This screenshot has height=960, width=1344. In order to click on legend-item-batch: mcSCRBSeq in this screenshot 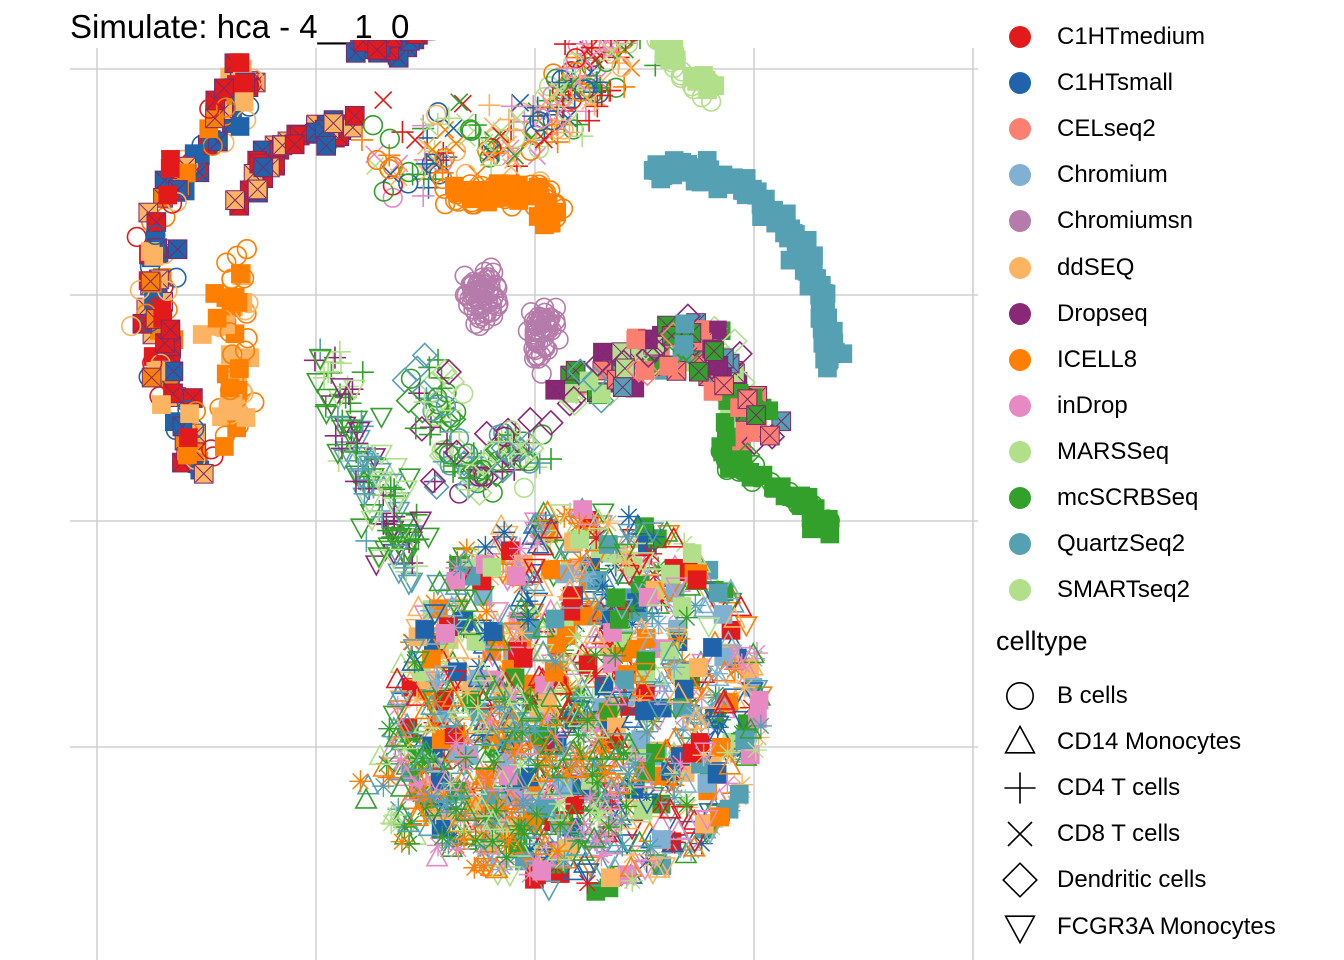, I will do `click(1102, 498)`.